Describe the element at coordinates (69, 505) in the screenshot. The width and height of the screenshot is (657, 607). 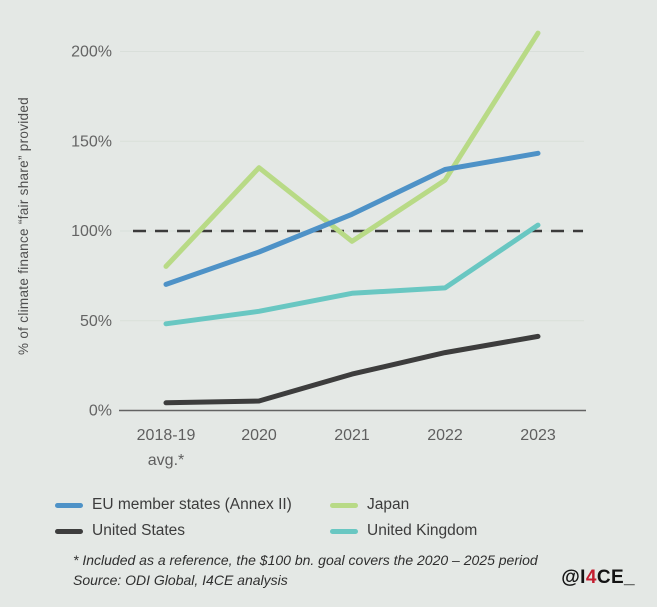
I see `legend-swatch-eu-member-states-annex-ii` at that location.